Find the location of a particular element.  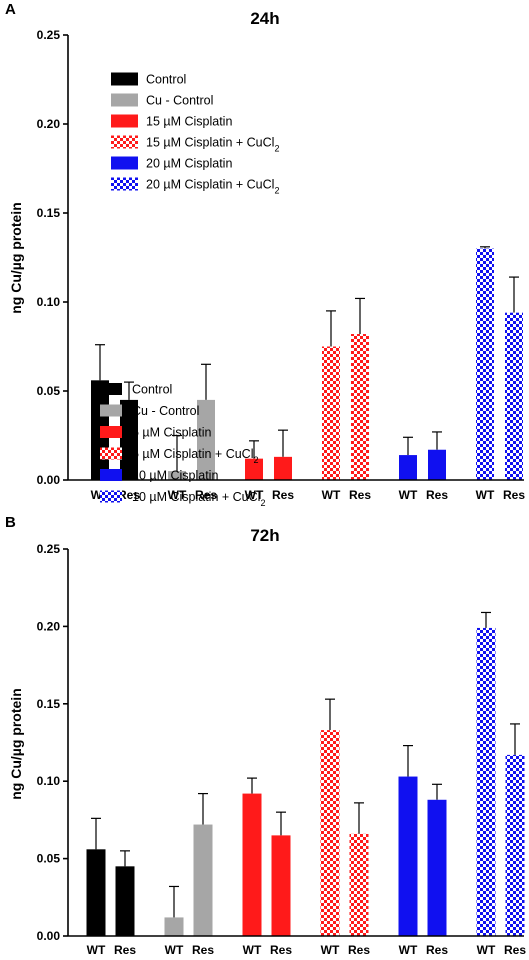

legend-label: 15 µM Cisplatin + CuCl2 is located at coordinates (212, 145).